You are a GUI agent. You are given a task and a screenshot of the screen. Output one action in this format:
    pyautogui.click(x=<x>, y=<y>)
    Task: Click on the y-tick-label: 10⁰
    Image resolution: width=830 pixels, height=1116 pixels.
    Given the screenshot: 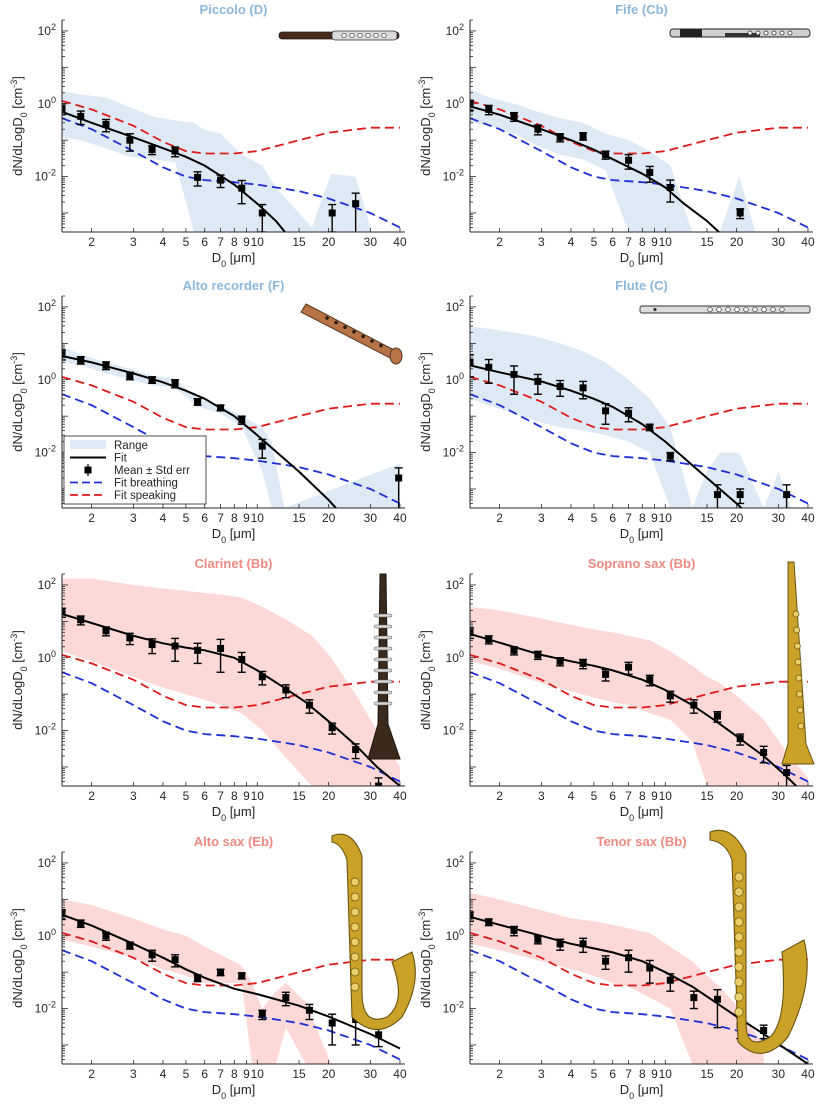 What is the action you would take?
    pyautogui.click(x=455, y=379)
    